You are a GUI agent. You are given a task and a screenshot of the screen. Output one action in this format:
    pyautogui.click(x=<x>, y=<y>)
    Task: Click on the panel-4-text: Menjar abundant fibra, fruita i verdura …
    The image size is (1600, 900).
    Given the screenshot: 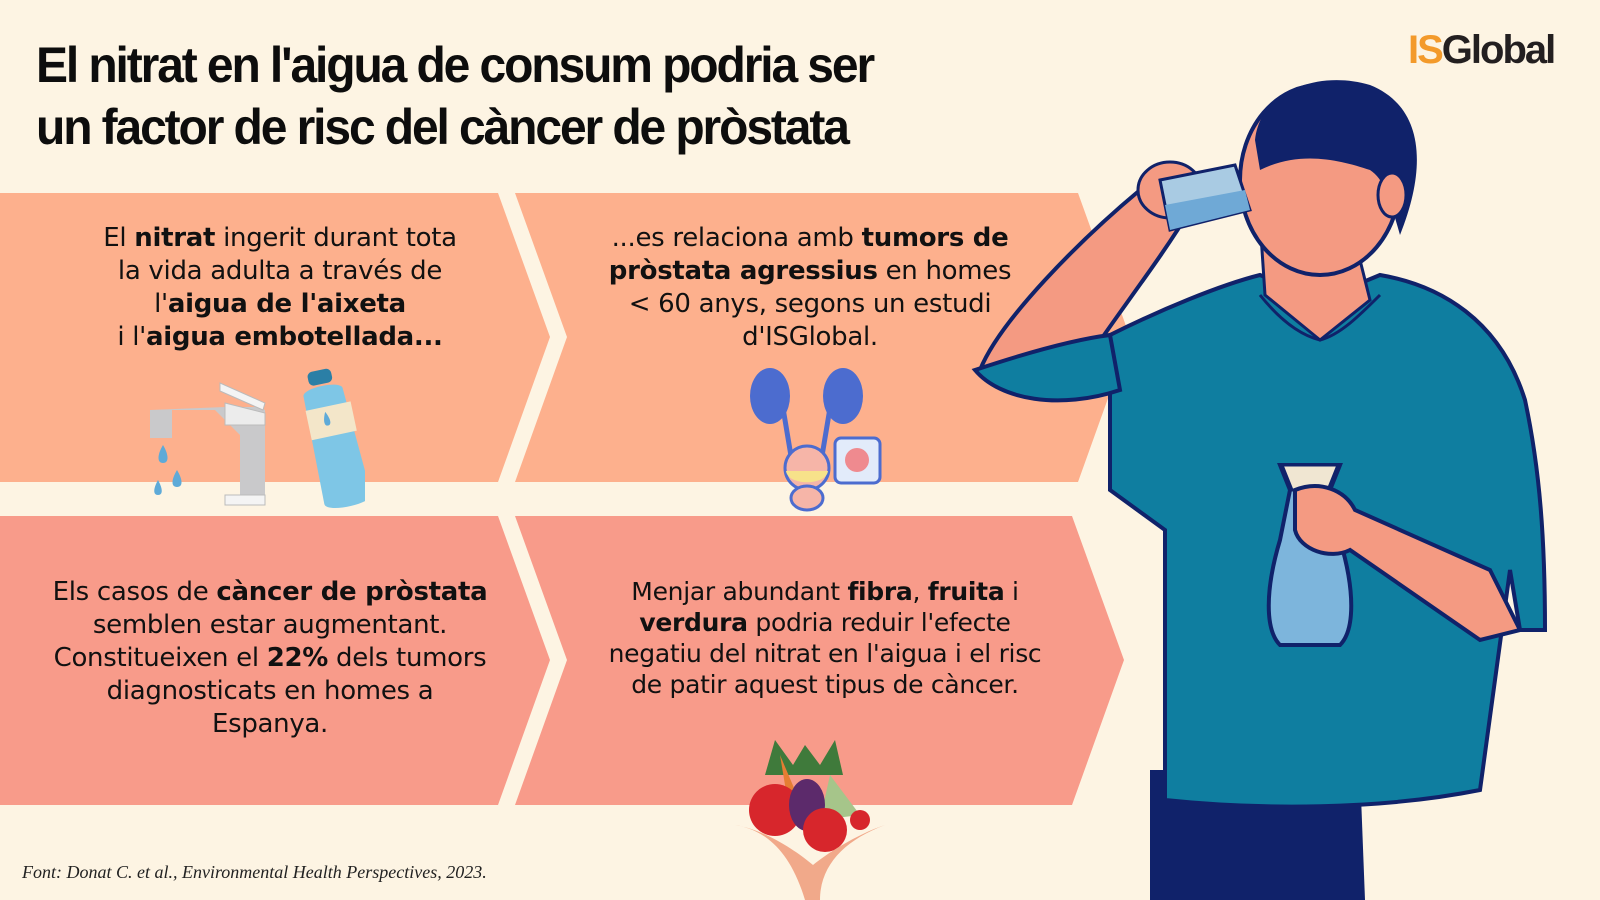 What is the action you would take?
    pyautogui.click(x=825, y=638)
    